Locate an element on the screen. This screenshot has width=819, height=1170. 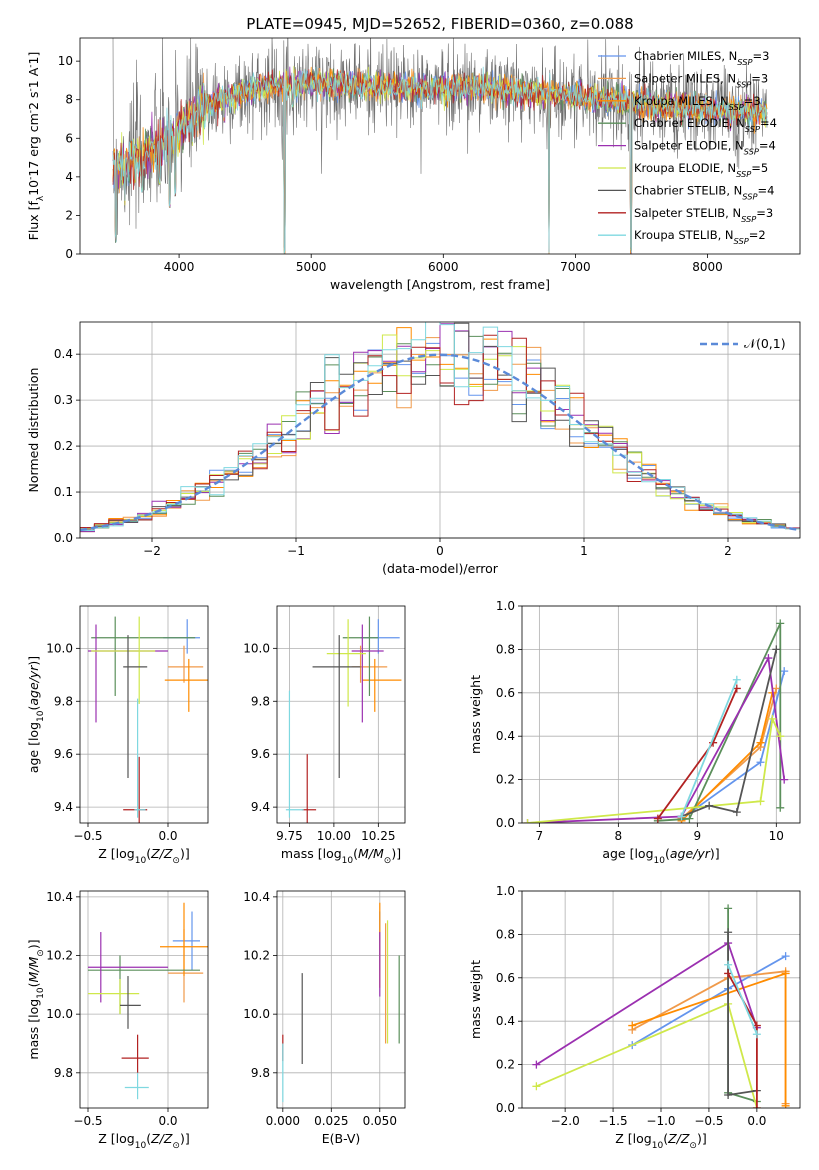
y-tick-label: 10 is located at coordinates (65, 61).